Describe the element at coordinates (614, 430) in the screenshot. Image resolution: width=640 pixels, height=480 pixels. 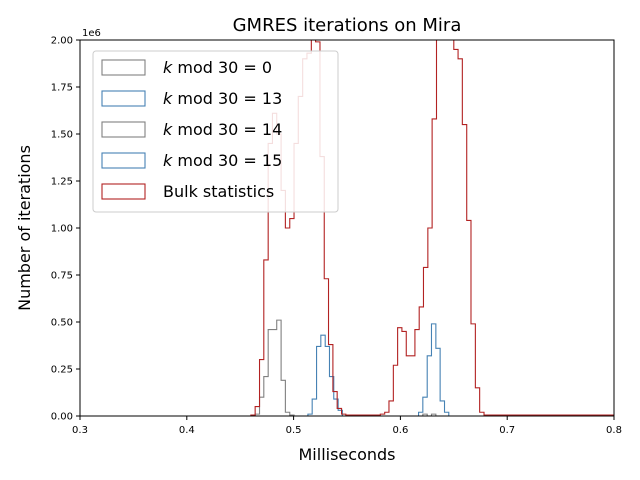
I see `x-tick-label: 0.8` at that location.